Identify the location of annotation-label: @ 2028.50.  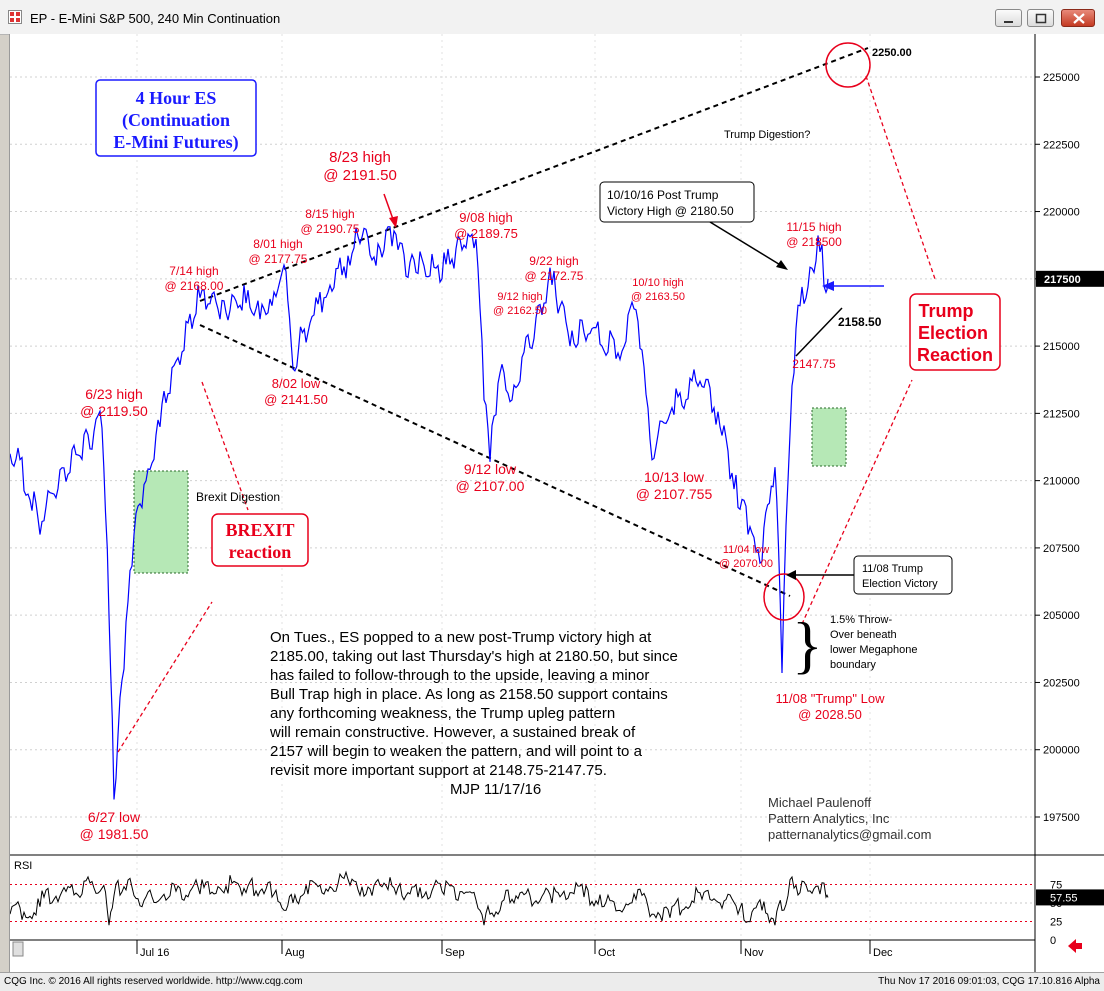
(830, 714).